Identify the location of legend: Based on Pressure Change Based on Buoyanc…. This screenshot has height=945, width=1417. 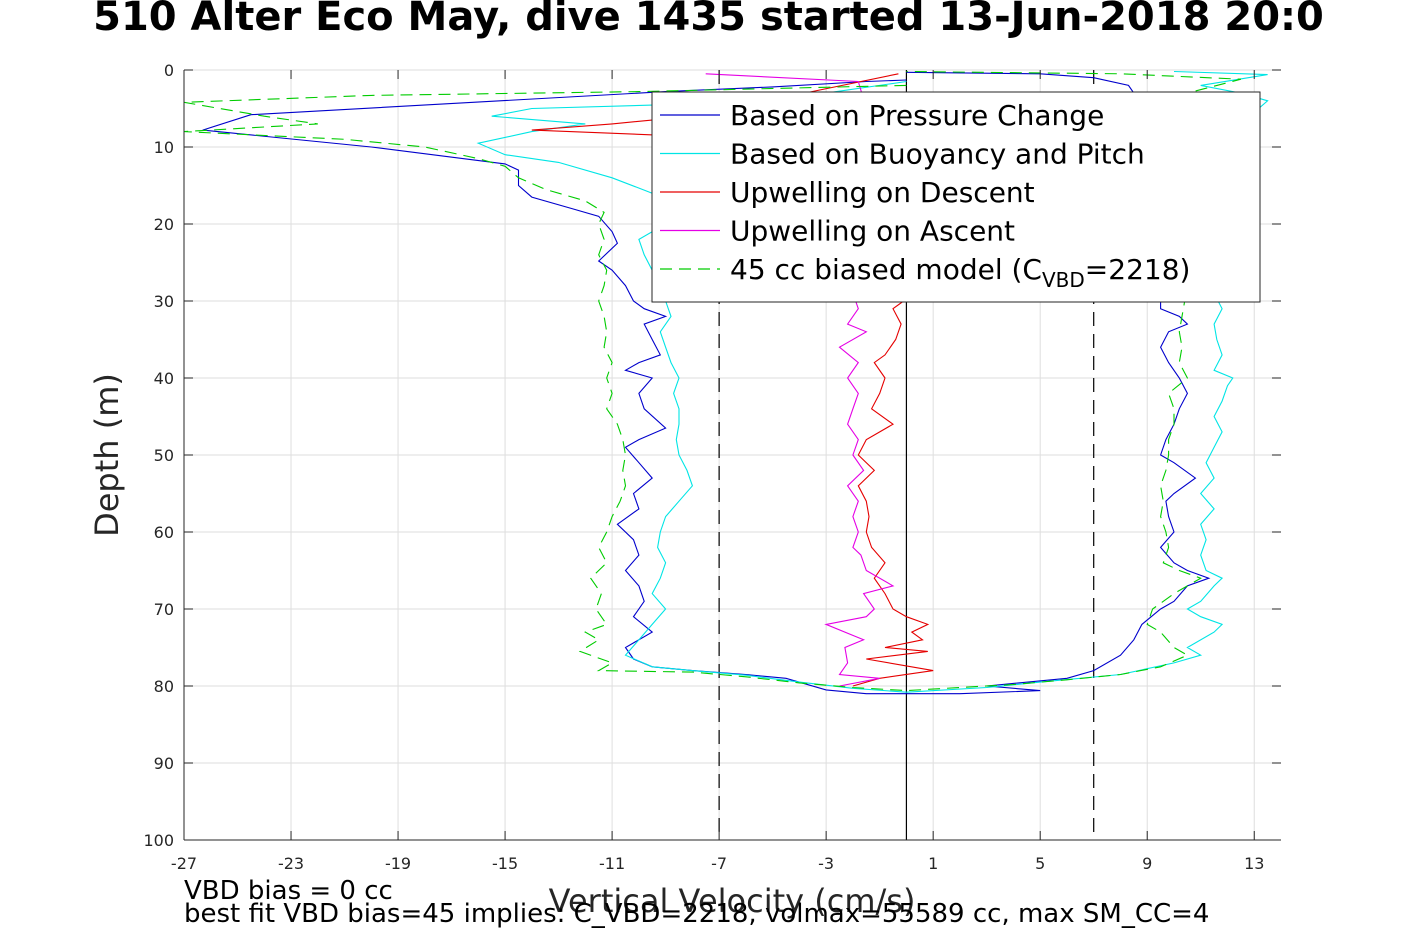
(956, 197).